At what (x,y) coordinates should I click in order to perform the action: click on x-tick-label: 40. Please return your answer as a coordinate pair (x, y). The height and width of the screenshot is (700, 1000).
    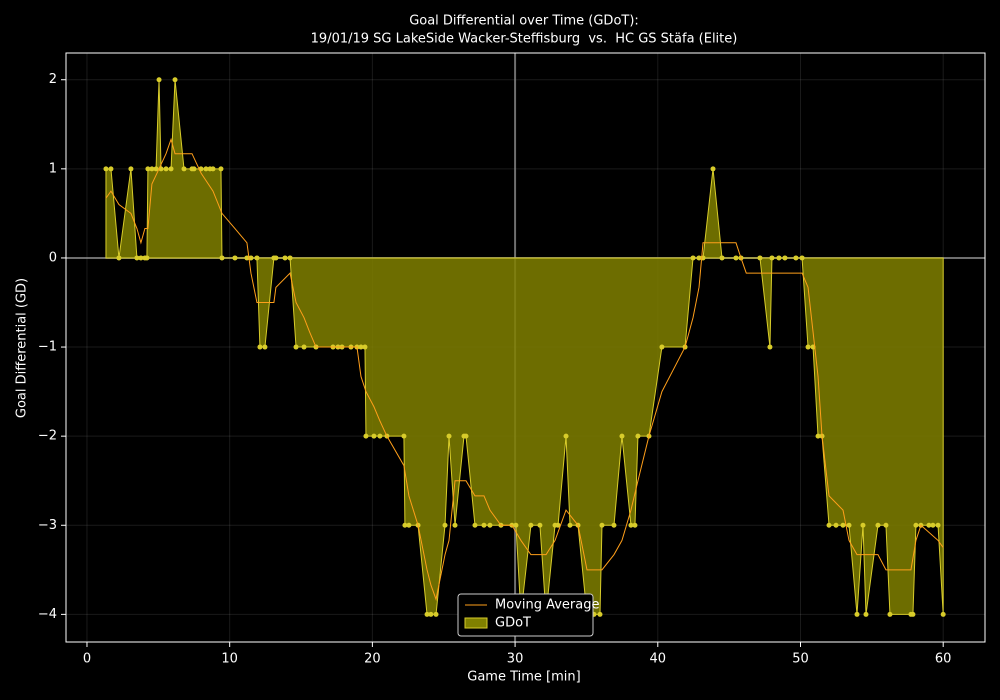
    Looking at the image, I should click on (658, 659).